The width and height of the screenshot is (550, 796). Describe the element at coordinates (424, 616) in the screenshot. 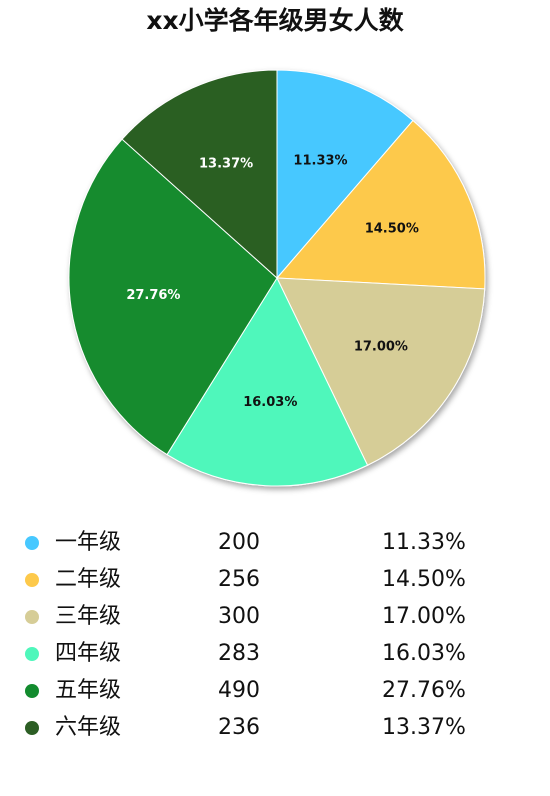

I see `legend-percent: 17.00%` at that location.